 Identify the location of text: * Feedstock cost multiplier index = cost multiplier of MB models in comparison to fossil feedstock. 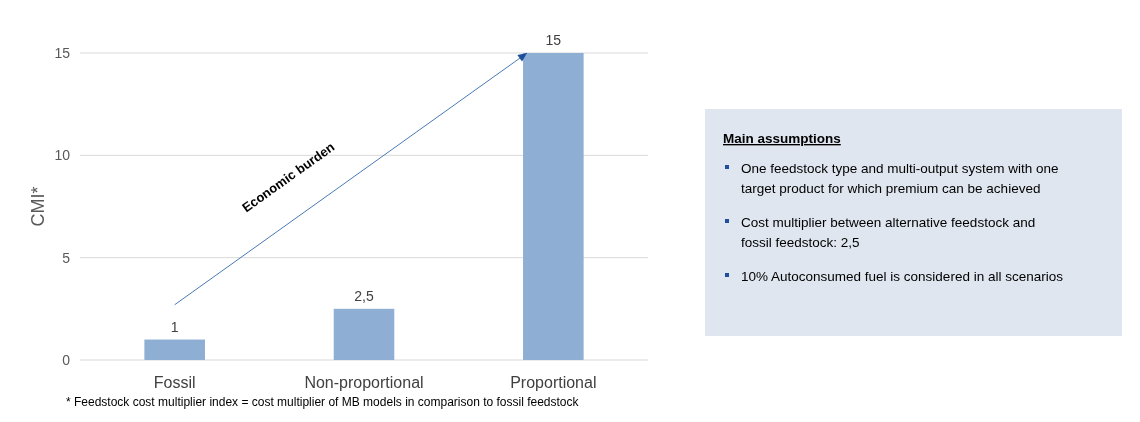
(323, 402).